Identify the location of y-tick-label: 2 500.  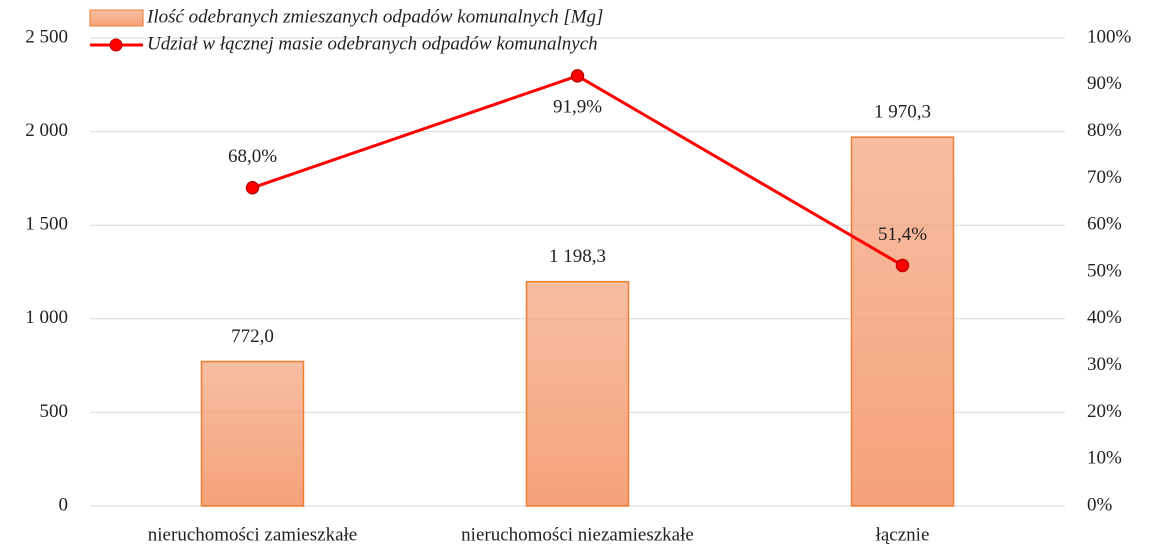
(46, 36).